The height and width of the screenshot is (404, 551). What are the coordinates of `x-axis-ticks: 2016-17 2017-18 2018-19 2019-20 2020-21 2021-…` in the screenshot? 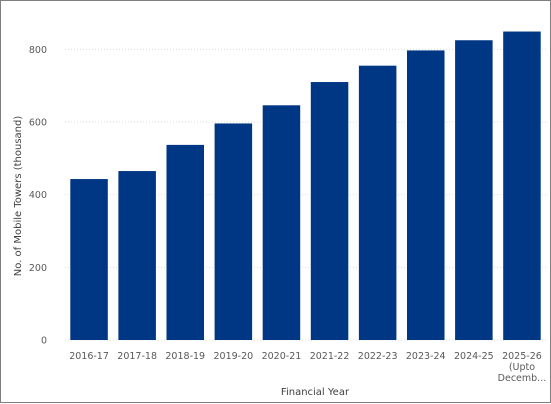 It's located at (307, 367).